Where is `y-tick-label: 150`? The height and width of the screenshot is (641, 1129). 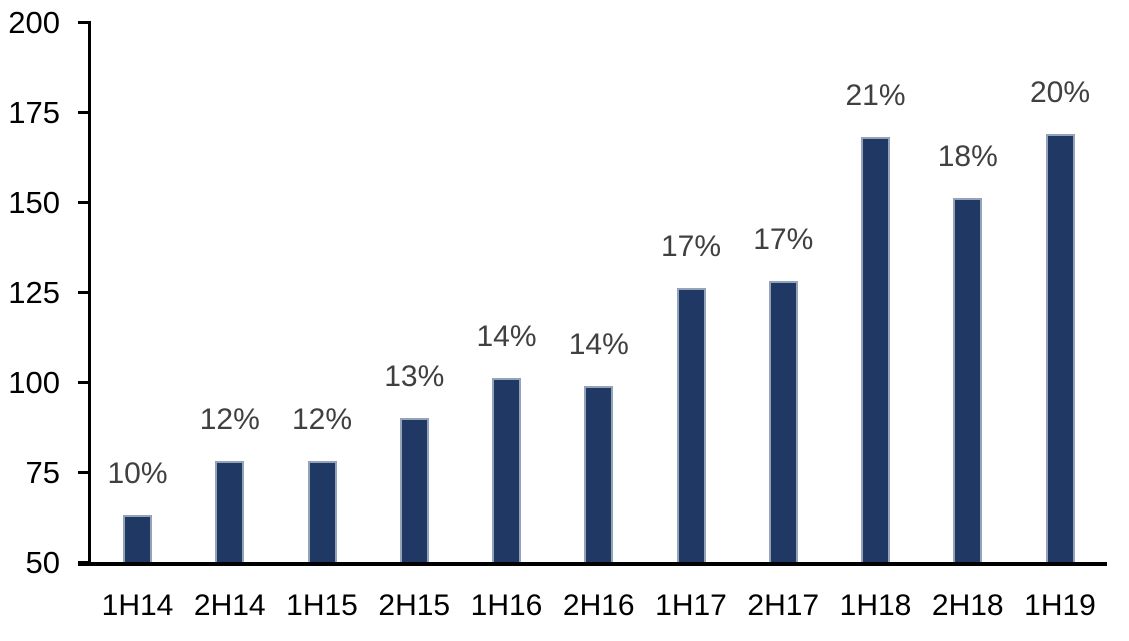 y-tick-label: 150 is located at coordinates (34, 202).